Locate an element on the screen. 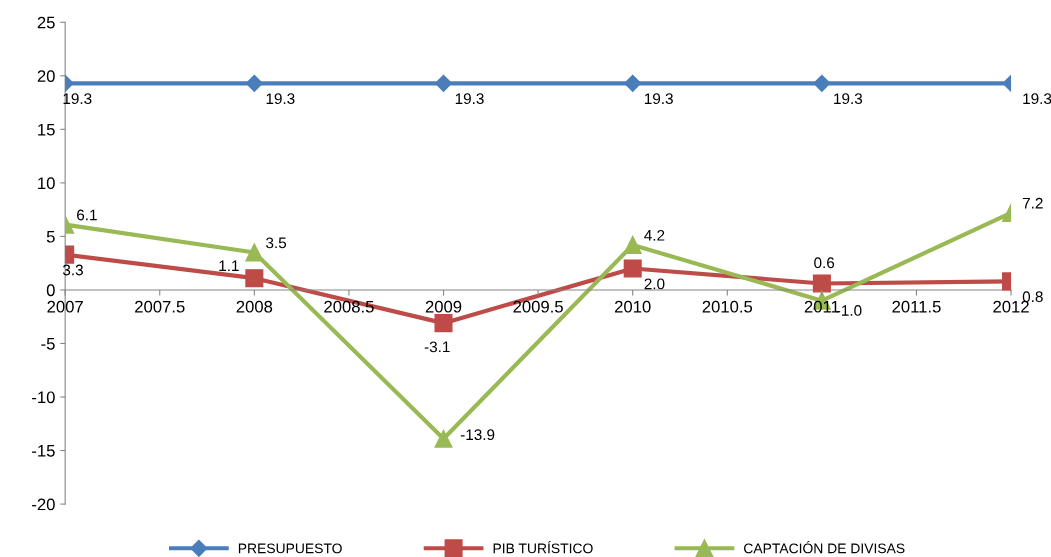 This screenshot has height=557, width=1051. data-label: 3.3 is located at coordinates (72, 270).